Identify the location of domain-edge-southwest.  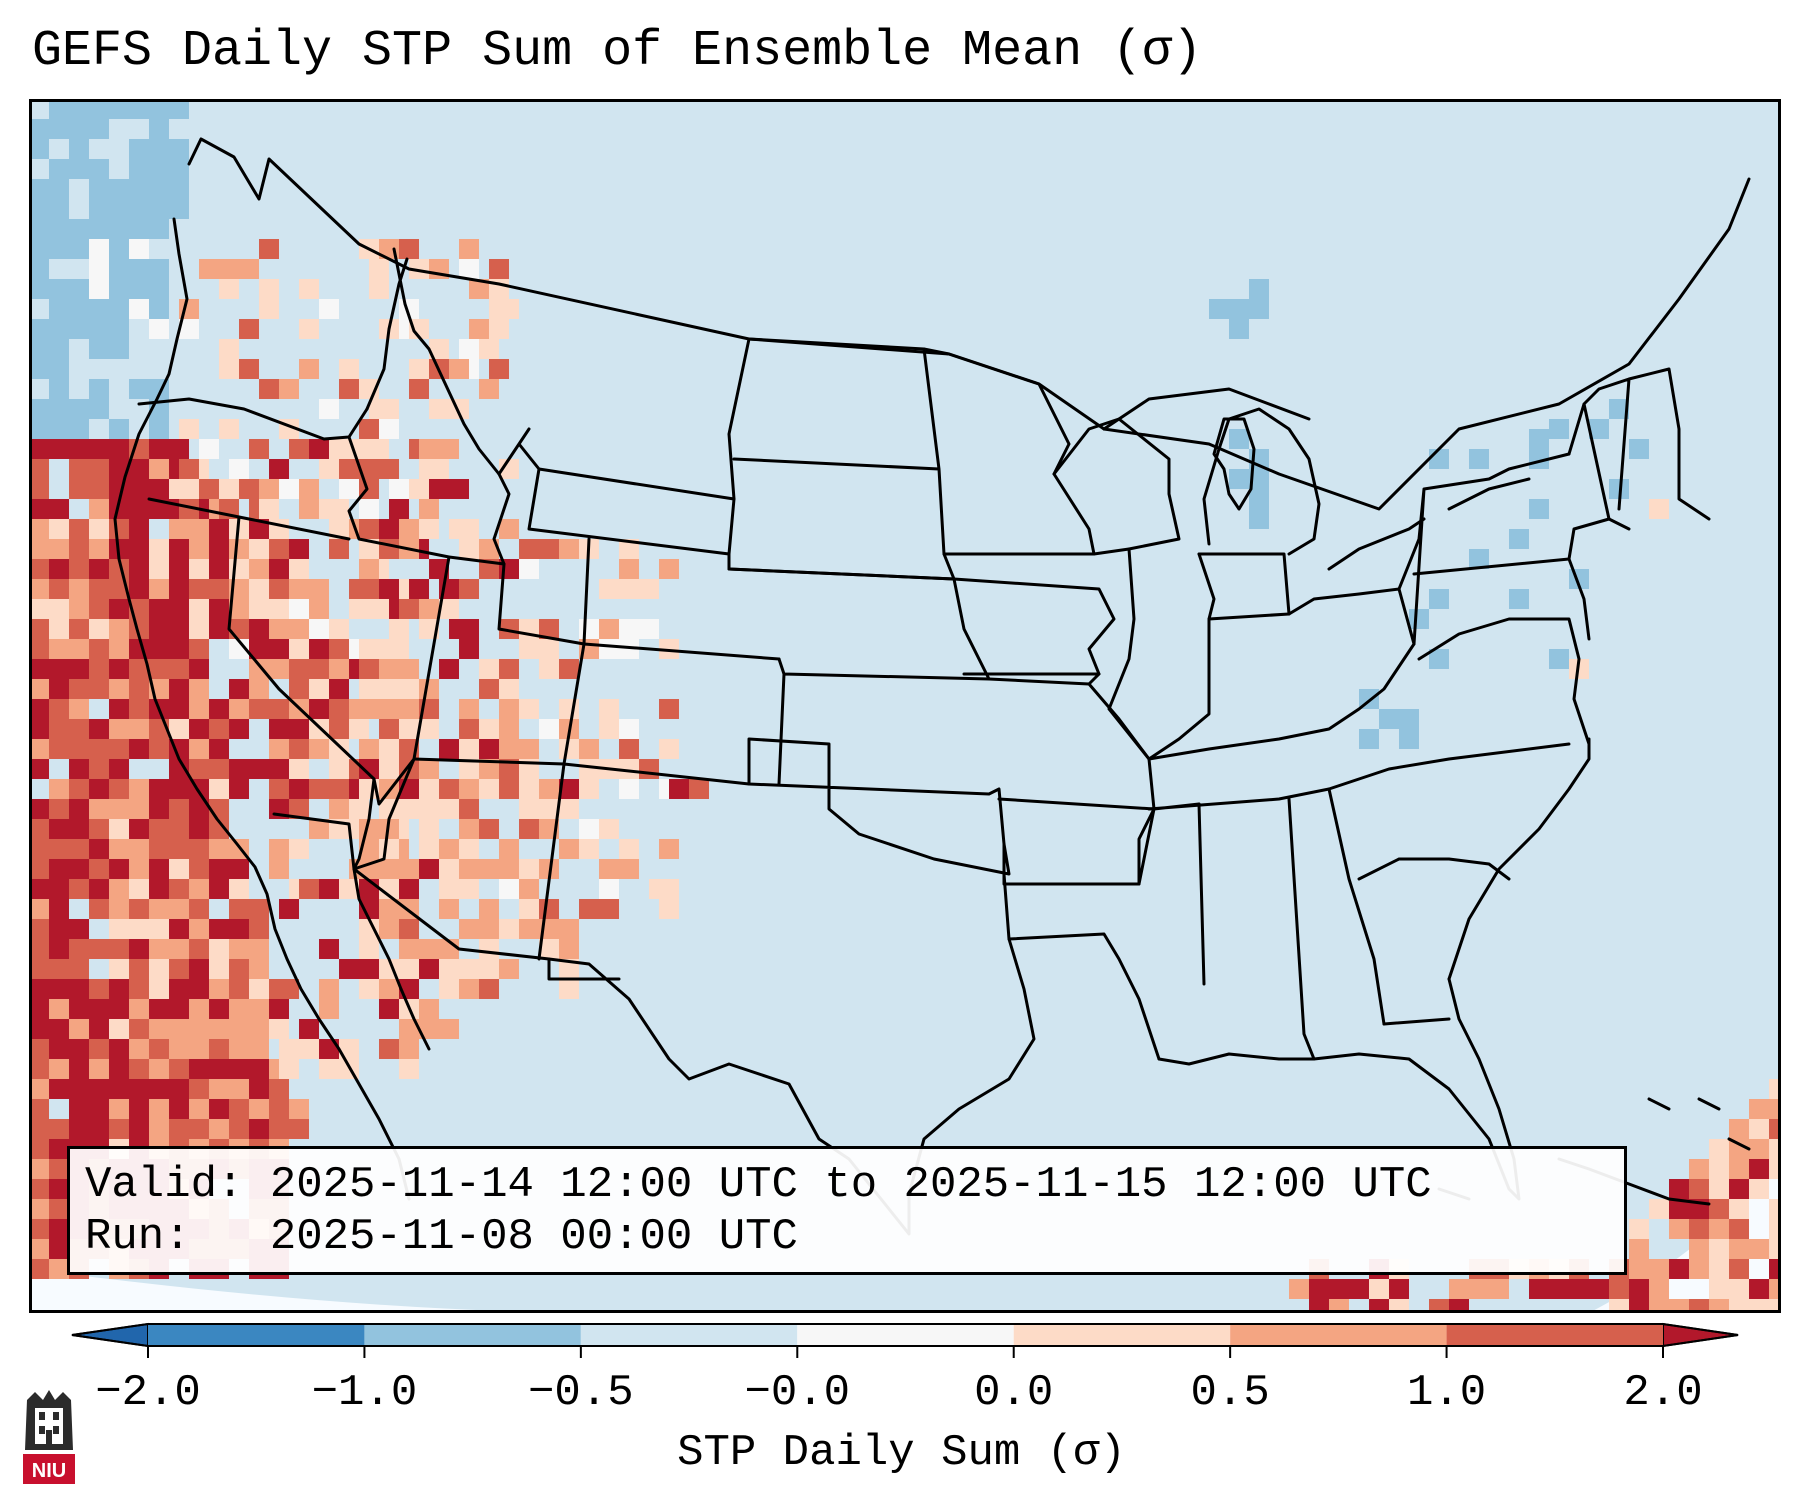
(309, 1291).